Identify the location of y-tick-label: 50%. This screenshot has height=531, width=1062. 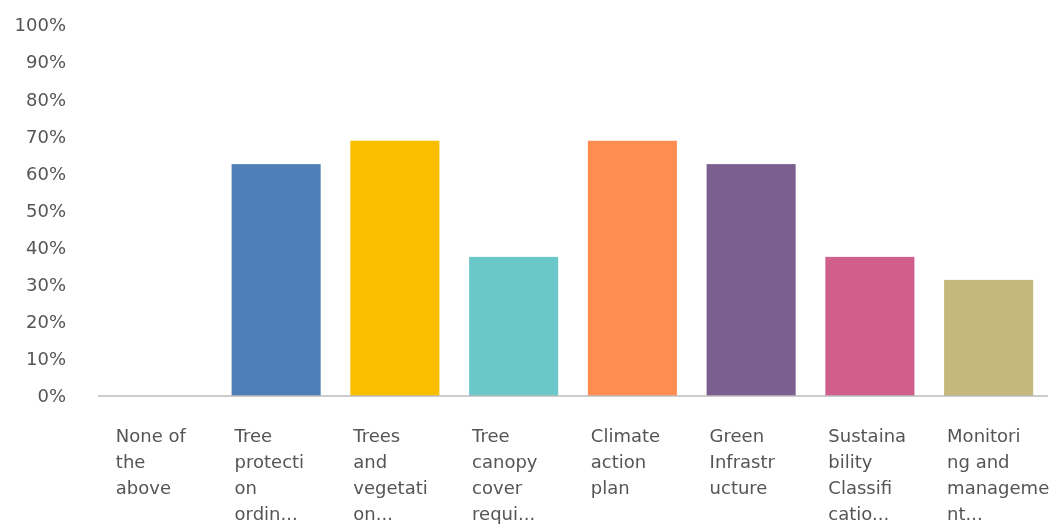
(45, 210).